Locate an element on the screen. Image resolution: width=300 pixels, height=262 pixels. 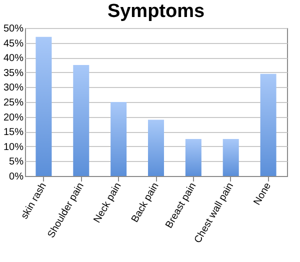
y-tick-label: 40% is located at coordinates (13, 58).